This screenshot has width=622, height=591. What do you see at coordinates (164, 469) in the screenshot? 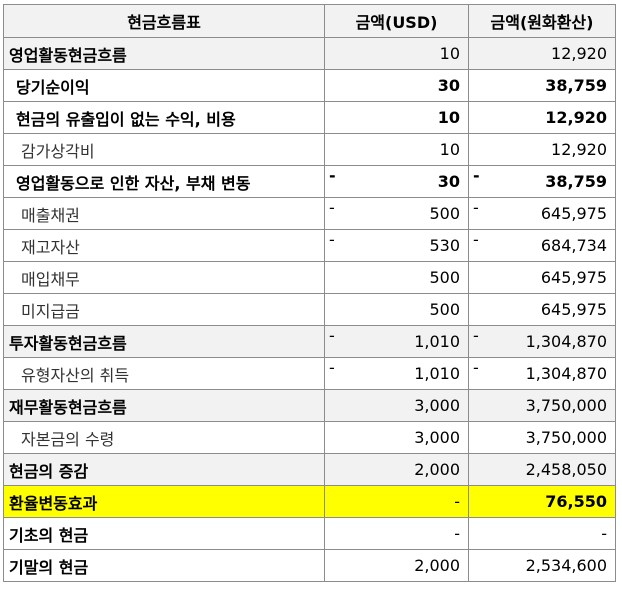
I see `row-label-cell: 현금의 증감` at bounding box center [164, 469].